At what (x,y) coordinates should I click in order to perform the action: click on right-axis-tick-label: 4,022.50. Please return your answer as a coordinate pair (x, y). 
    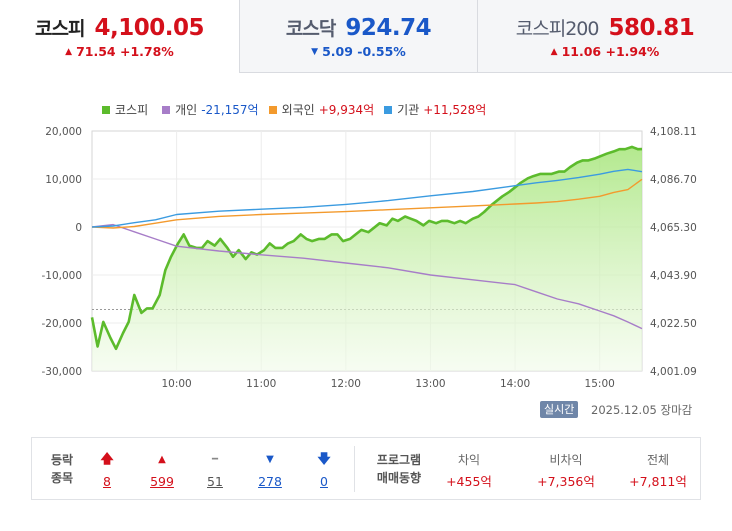
    Looking at the image, I should click on (673, 324).